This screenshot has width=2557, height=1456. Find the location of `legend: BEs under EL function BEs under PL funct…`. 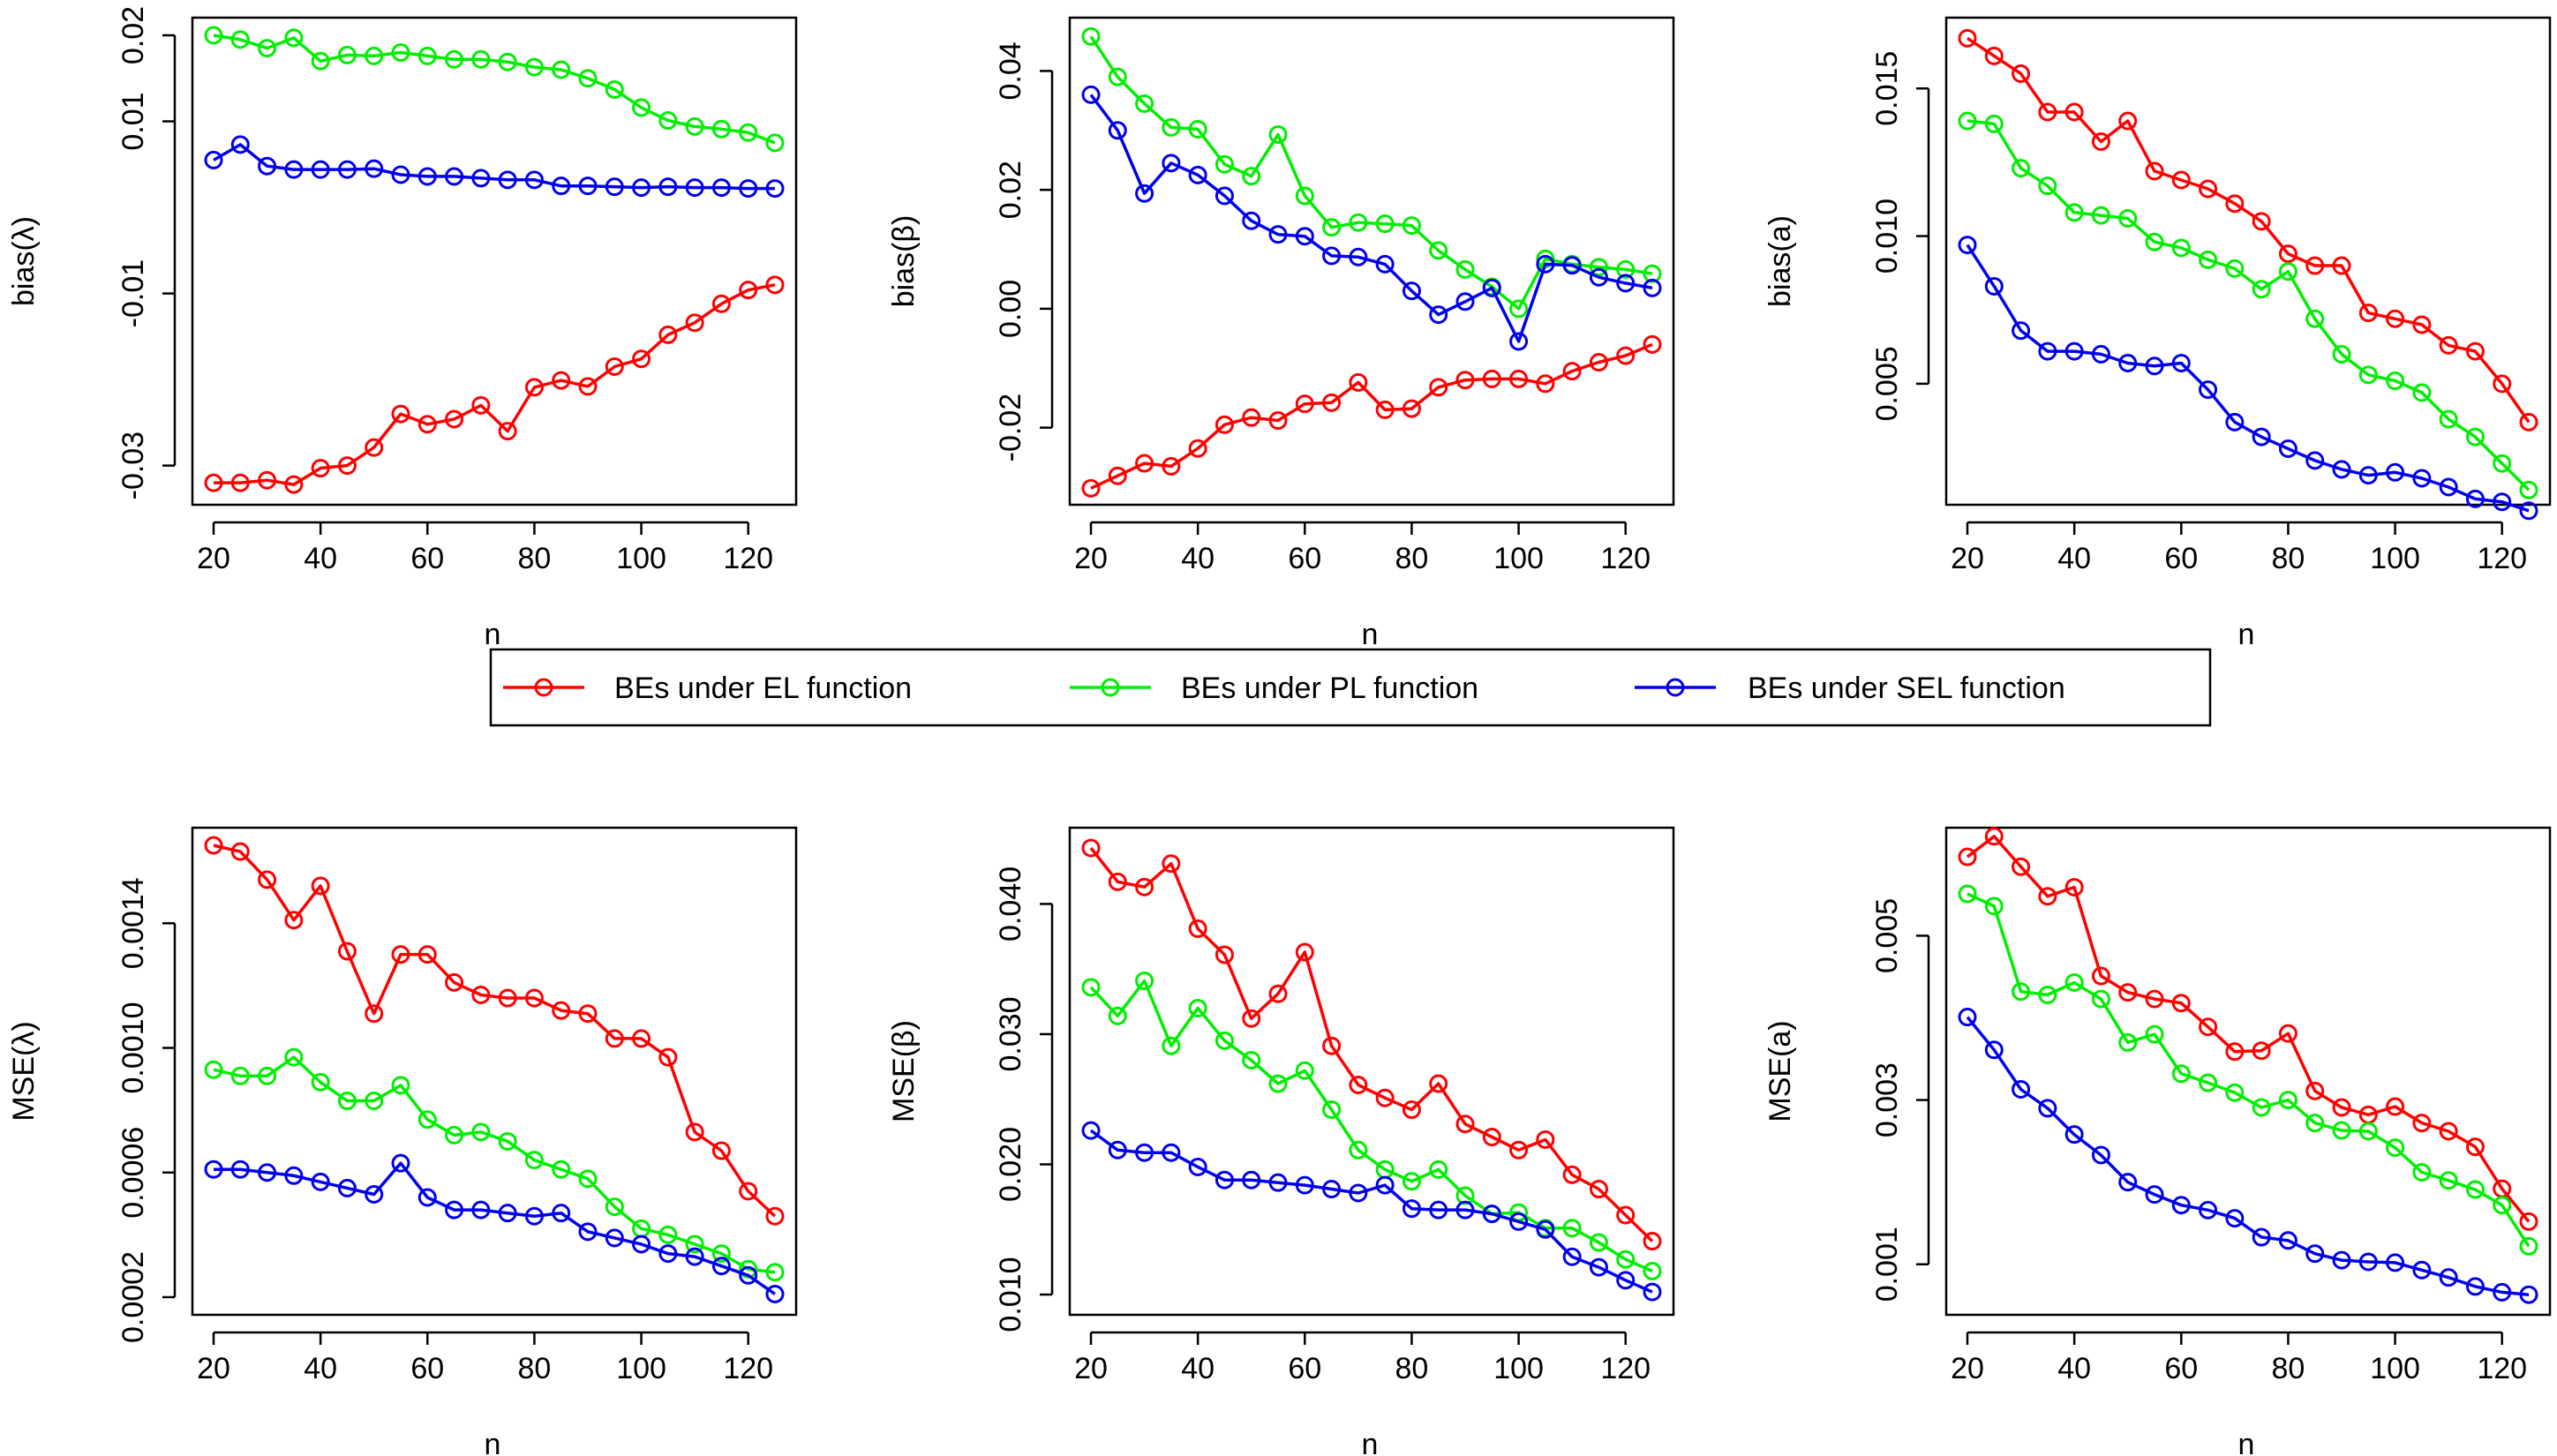

legend: BEs under EL function BEs under PL funct… is located at coordinates (1350, 687).